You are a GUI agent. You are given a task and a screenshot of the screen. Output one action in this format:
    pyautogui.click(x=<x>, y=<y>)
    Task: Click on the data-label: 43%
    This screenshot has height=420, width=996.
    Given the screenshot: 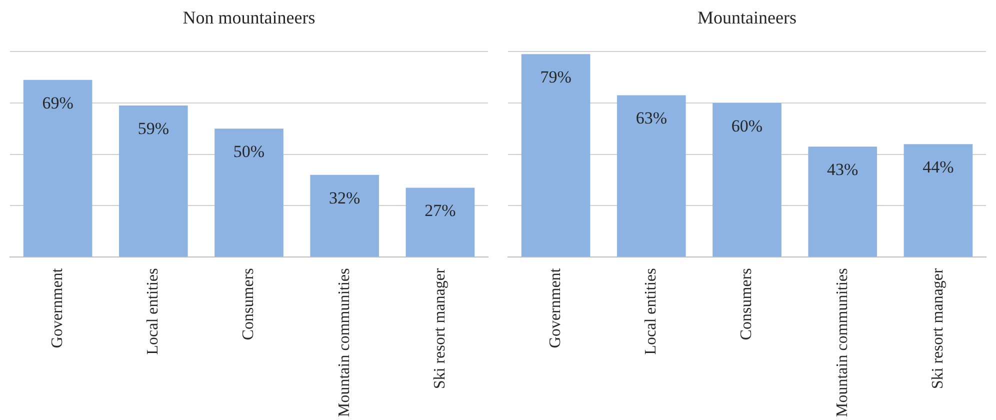 What is the action you would take?
    pyautogui.click(x=842, y=170)
    